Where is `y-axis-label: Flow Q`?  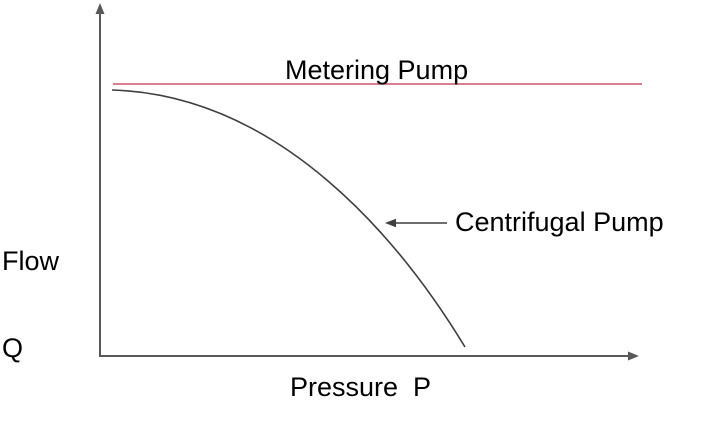
y-axis-label: Flow Q is located at coordinates (30, 305).